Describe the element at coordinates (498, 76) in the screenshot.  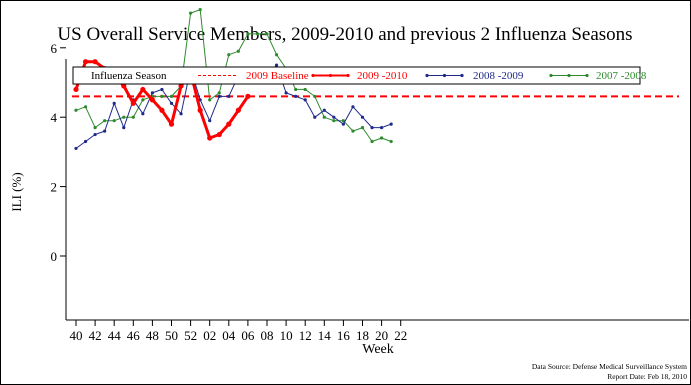
I see `legend-label-1: 2008 -2009` at that location.